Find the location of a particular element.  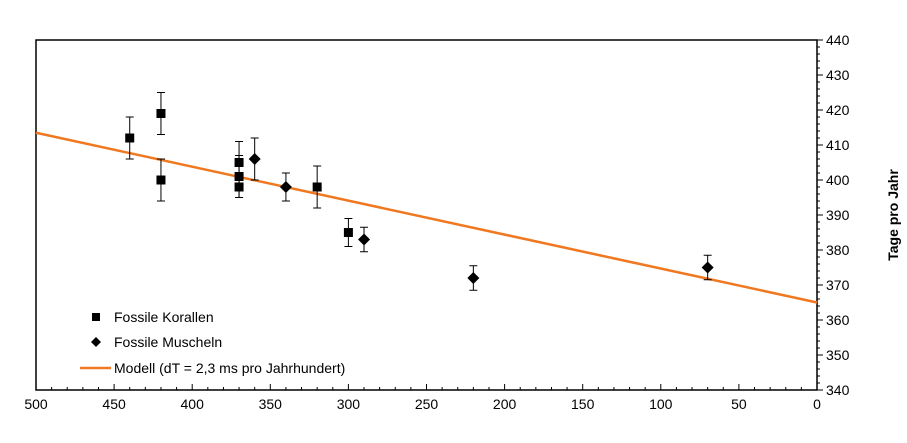

x-tick-label: 300 is located at coordinates (349, 404).